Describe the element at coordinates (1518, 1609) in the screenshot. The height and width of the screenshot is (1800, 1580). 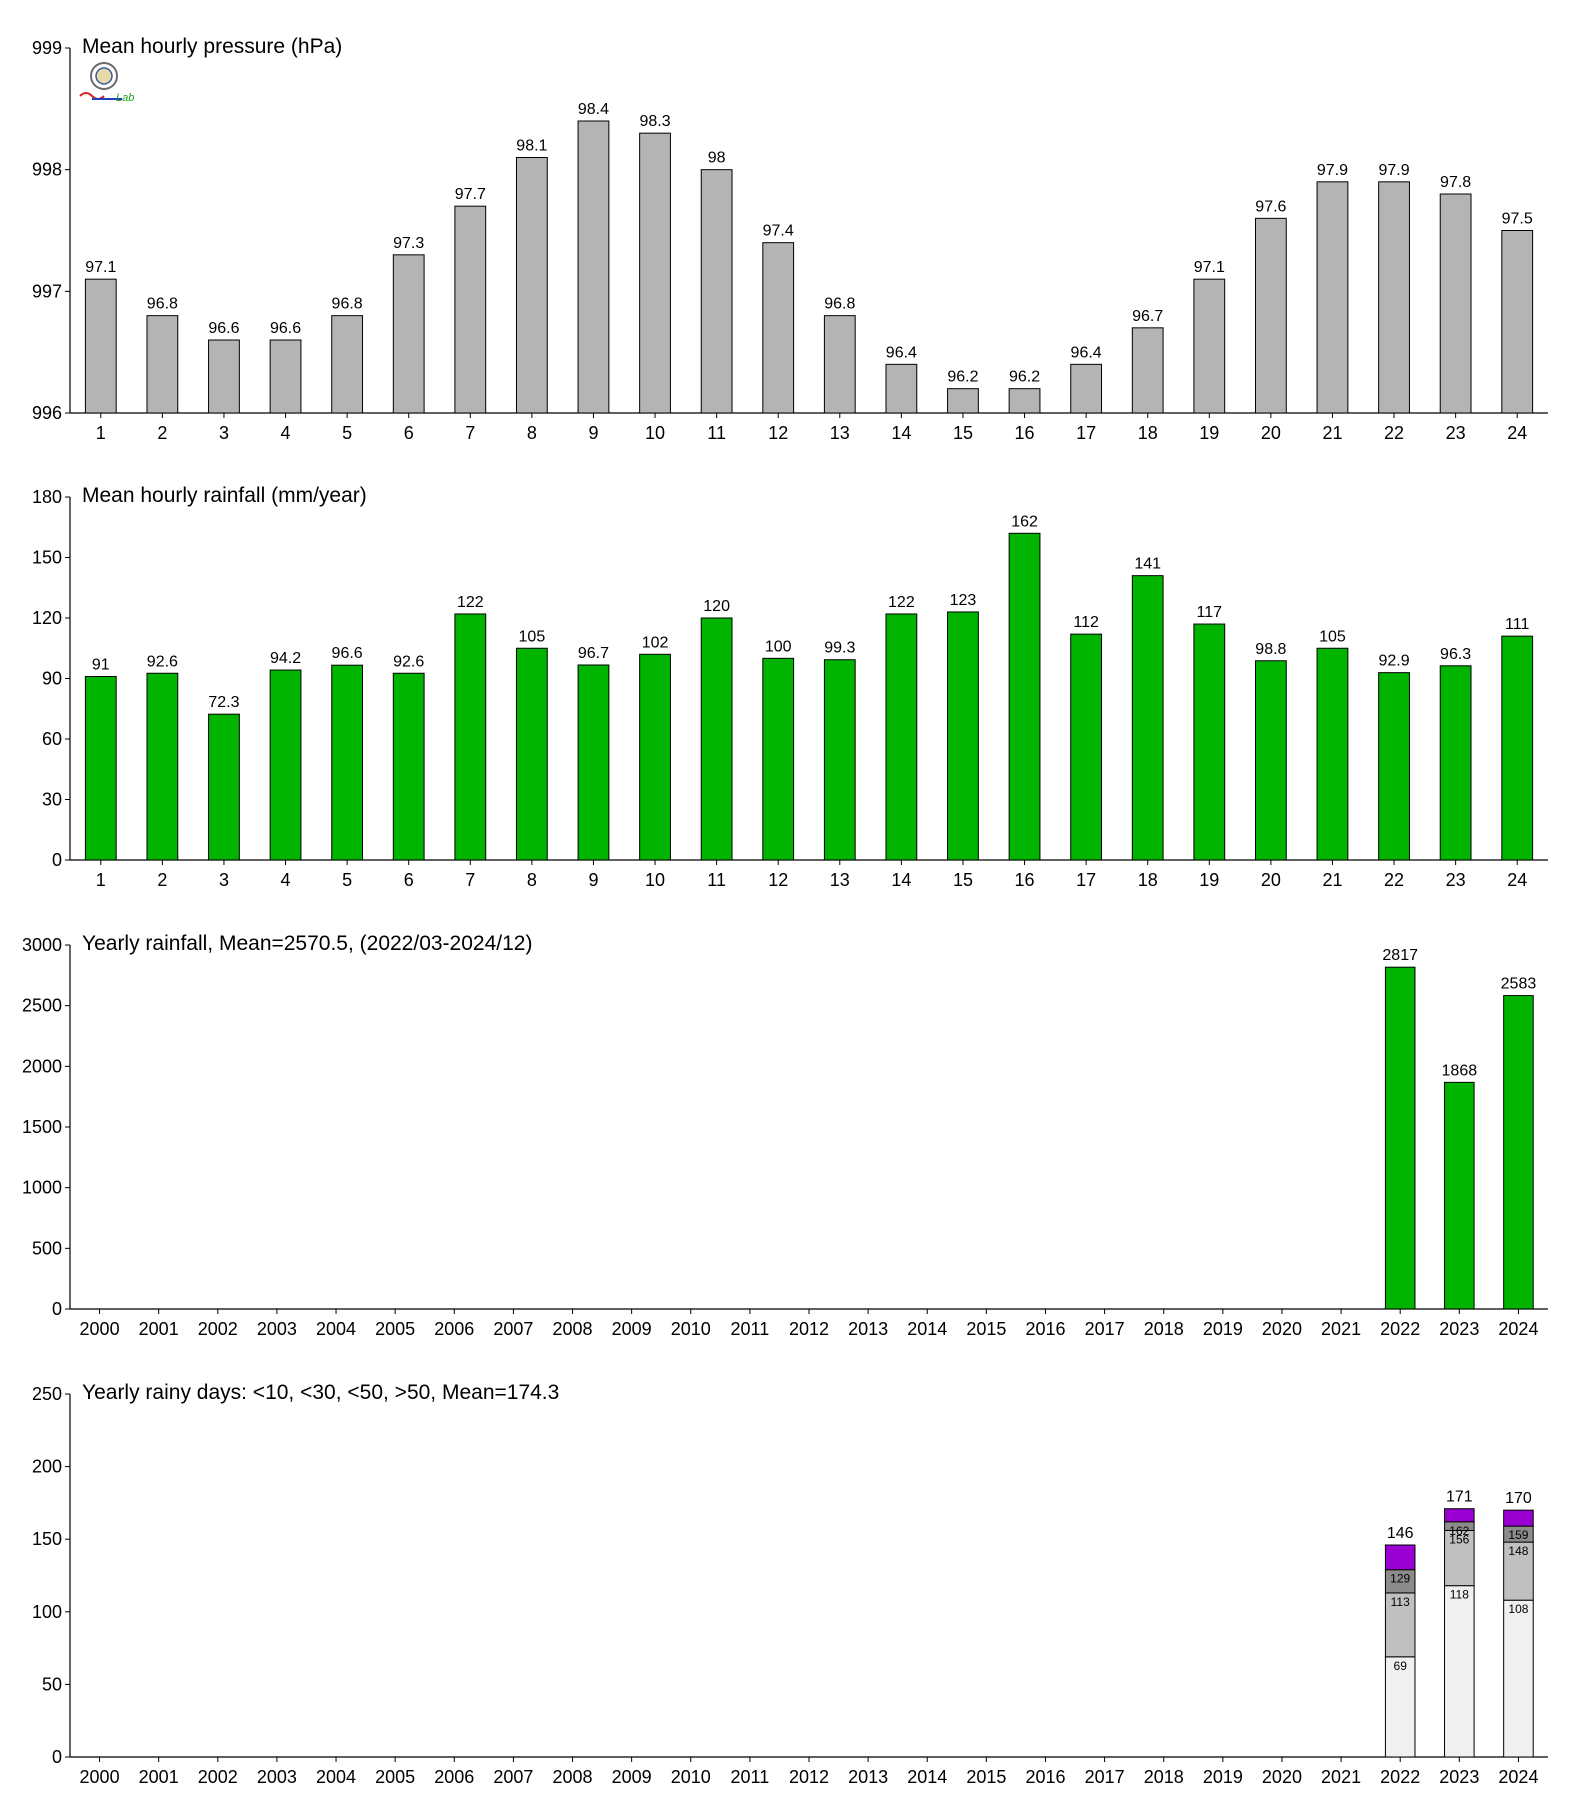
I see `stack-segment-label: 108` at that location.